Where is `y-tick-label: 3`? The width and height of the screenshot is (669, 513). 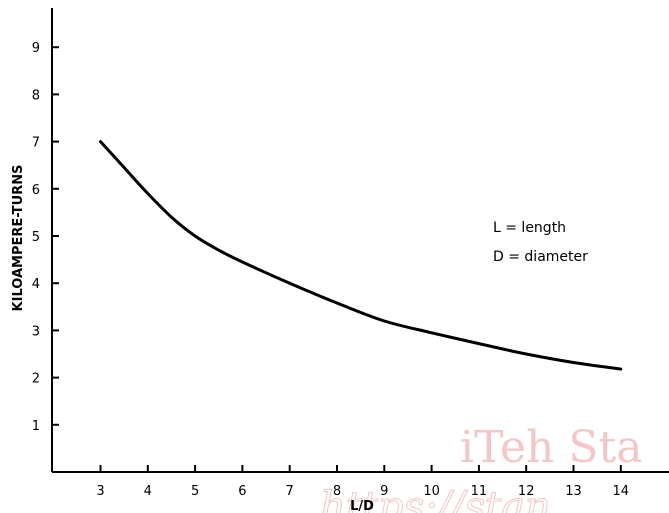
y-tick-label: 3 is located at coordinates (36, 331).